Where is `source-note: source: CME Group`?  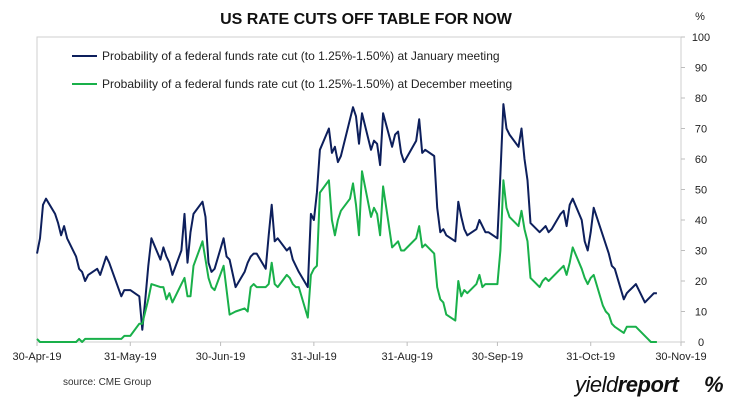 source-note: source: CME Group is located at coordinates (107, 382).